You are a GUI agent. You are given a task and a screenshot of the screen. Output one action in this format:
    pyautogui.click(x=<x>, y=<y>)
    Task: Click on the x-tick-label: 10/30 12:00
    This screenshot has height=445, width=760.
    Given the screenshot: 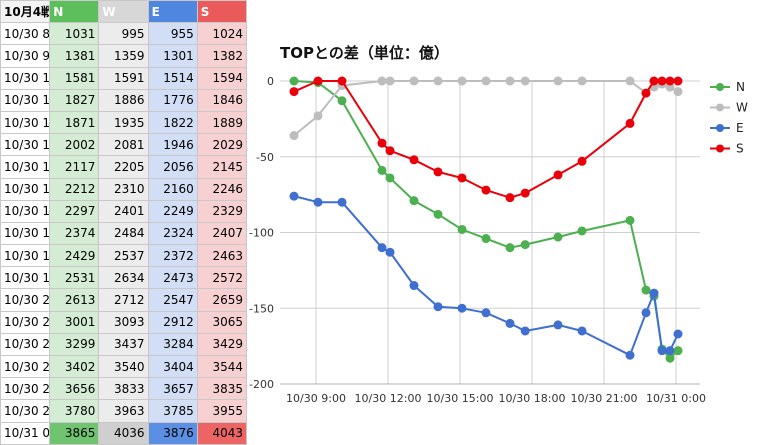 What is the action you would take?
    pyautogui.click(x=388, y=398)
    